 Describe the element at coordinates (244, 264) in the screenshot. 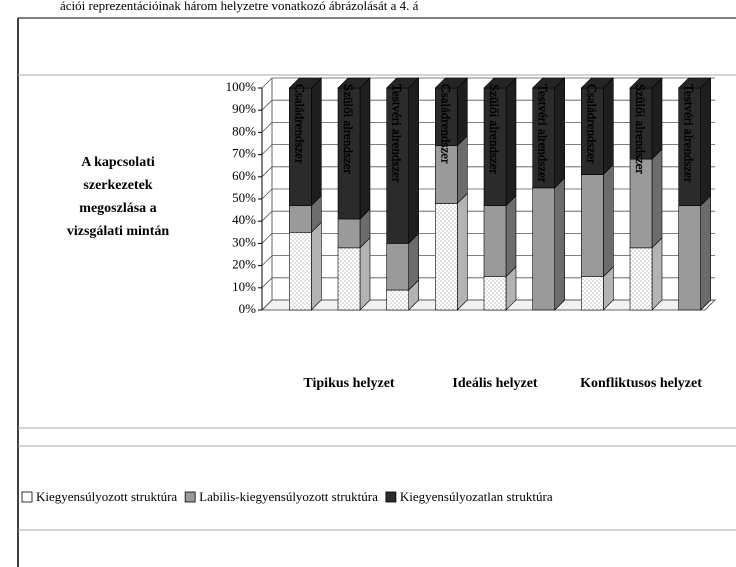

I see `y-tick-label: 20%` at that location.